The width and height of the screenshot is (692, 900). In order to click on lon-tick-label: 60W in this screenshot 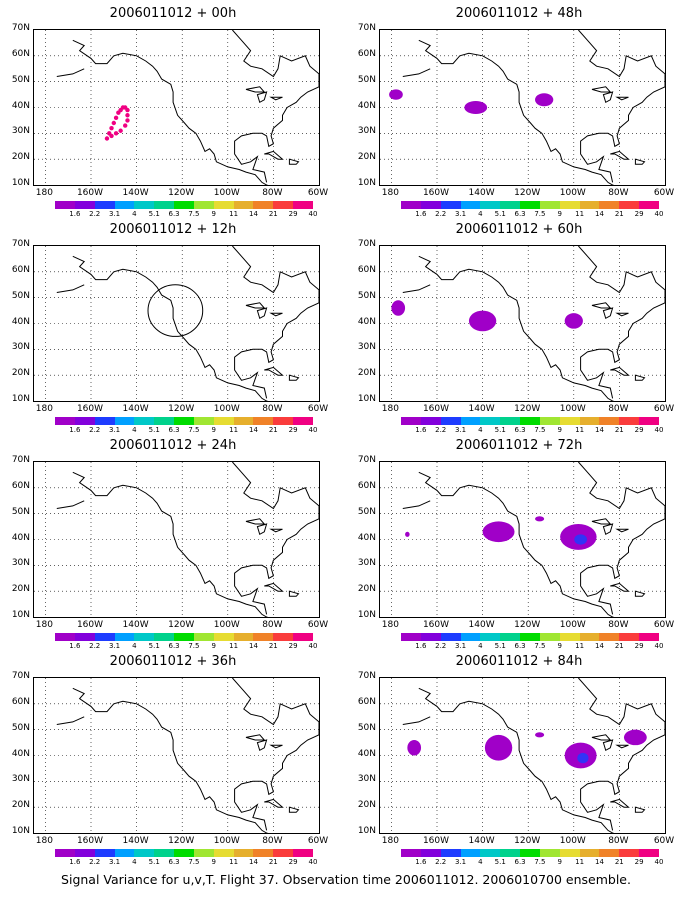, I will do `click(664, 841)`.